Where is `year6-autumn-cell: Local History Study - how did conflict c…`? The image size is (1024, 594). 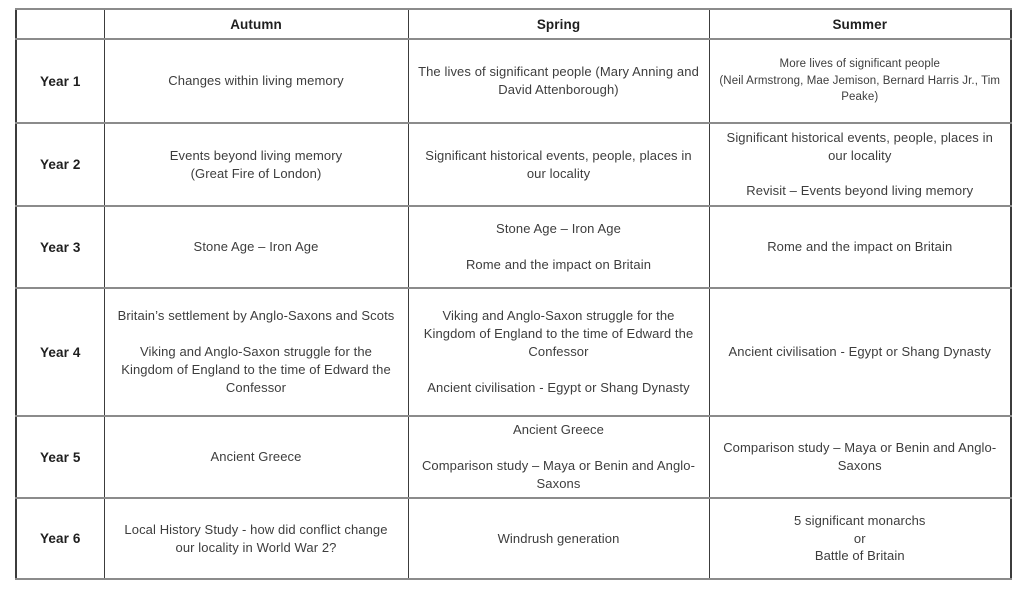 year6-autumn-cell: Local History Study - how did conflict c… is located at coordinates (256, 538).